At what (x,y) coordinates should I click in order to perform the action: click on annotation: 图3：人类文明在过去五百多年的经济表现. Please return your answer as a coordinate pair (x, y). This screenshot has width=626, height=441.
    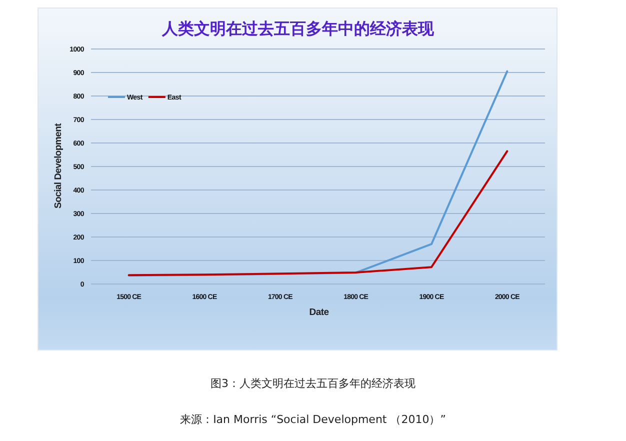
    Looking at the image, I should click on (313, 383).